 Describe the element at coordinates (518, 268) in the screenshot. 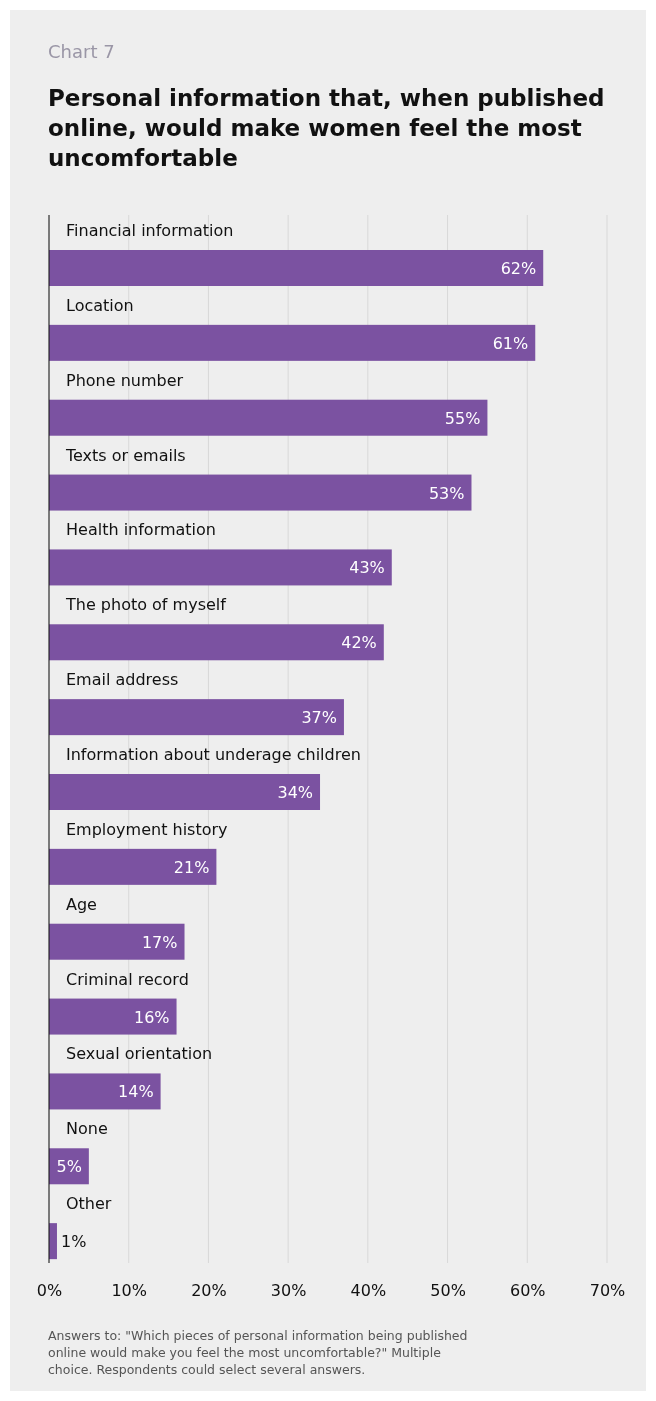

I see `data-label: 62%` at that location.